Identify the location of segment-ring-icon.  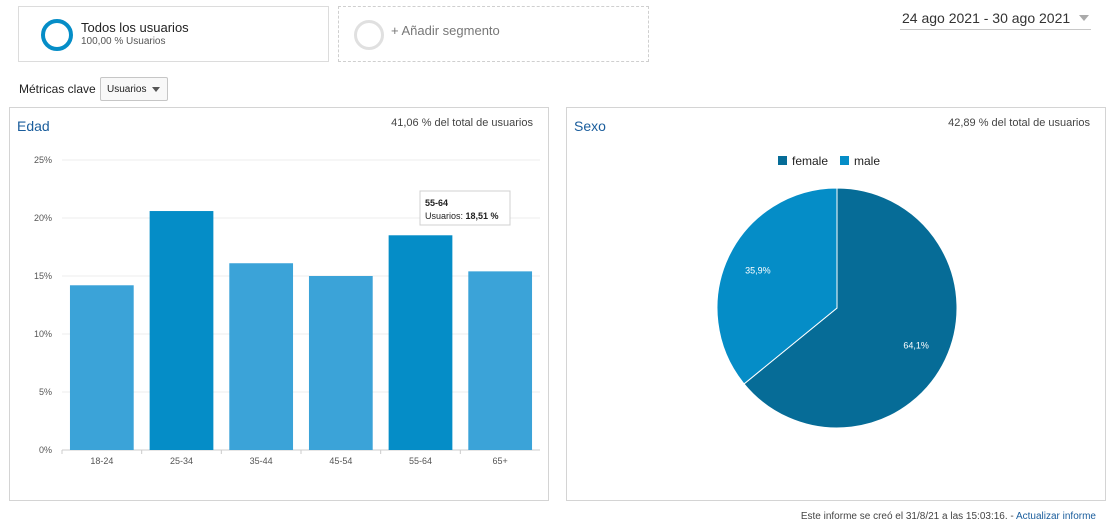
(57, 35).